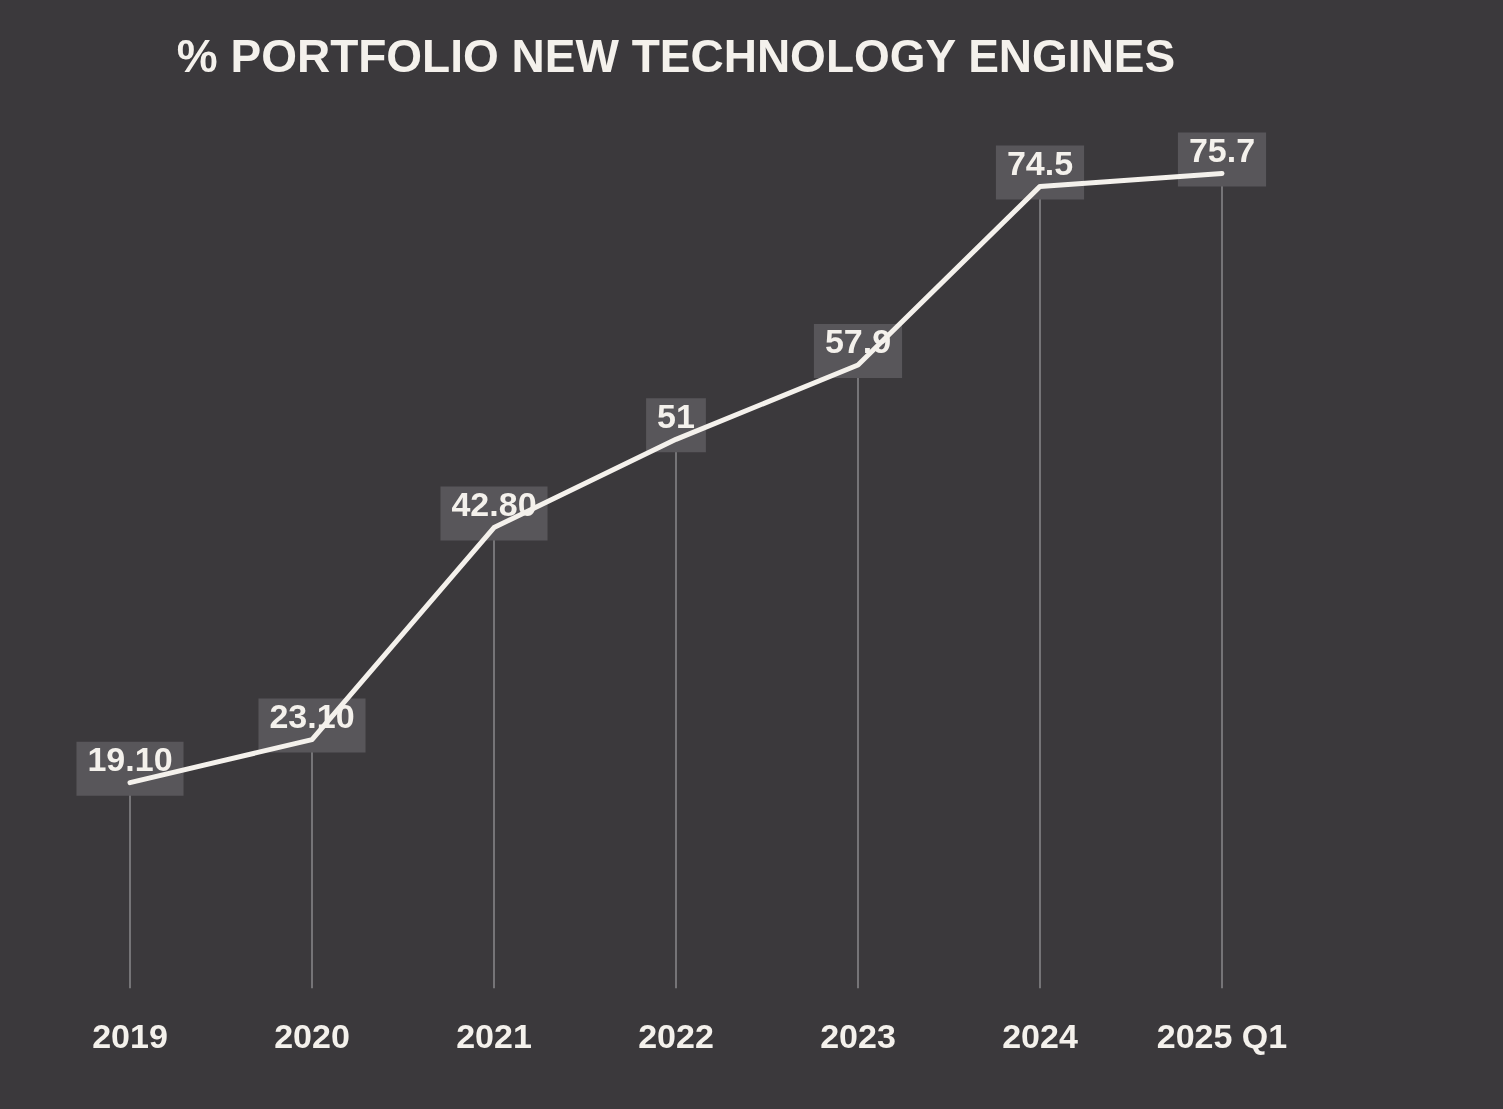 The width and height of the screenshot is (1503, 1109). Describe the element at coordinates (1222, 1035) in the screenshot. I see `x-tick-label: 2025 Q1` at that location.